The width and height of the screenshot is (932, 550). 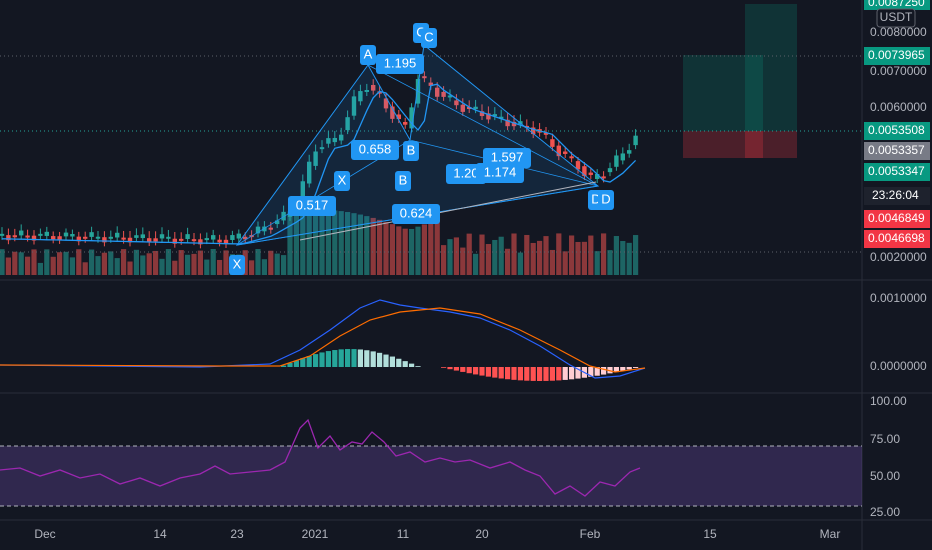 I want to click on rsi-label: 25.00, so click(x=885, y=512).